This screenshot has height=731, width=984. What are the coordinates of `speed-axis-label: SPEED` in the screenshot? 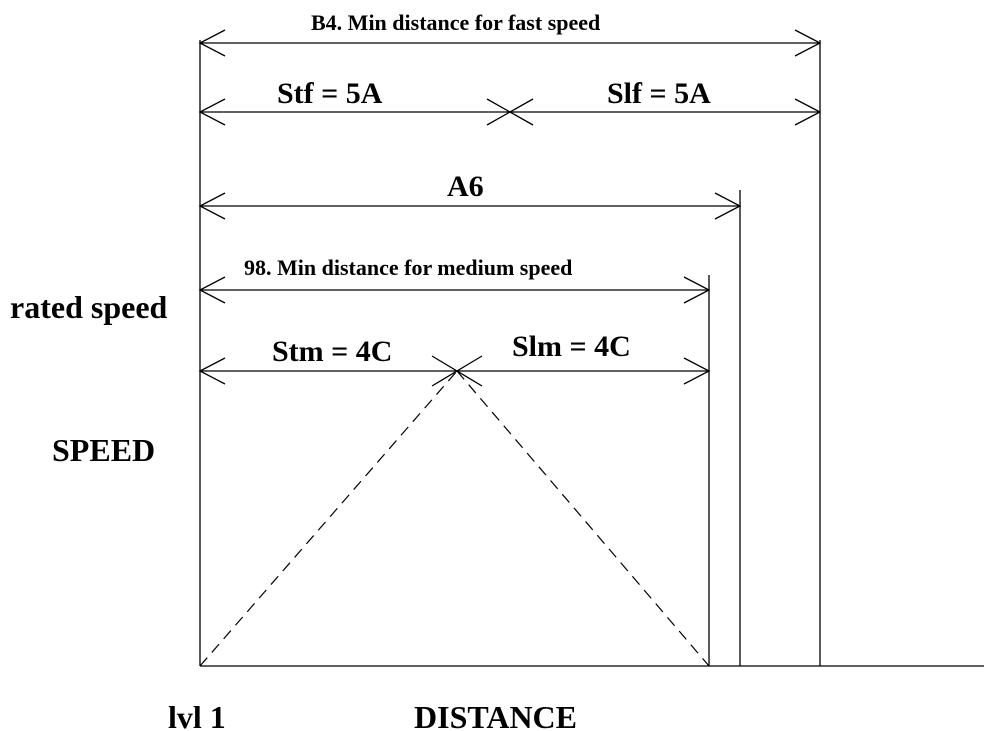 It's located at (103, 450).